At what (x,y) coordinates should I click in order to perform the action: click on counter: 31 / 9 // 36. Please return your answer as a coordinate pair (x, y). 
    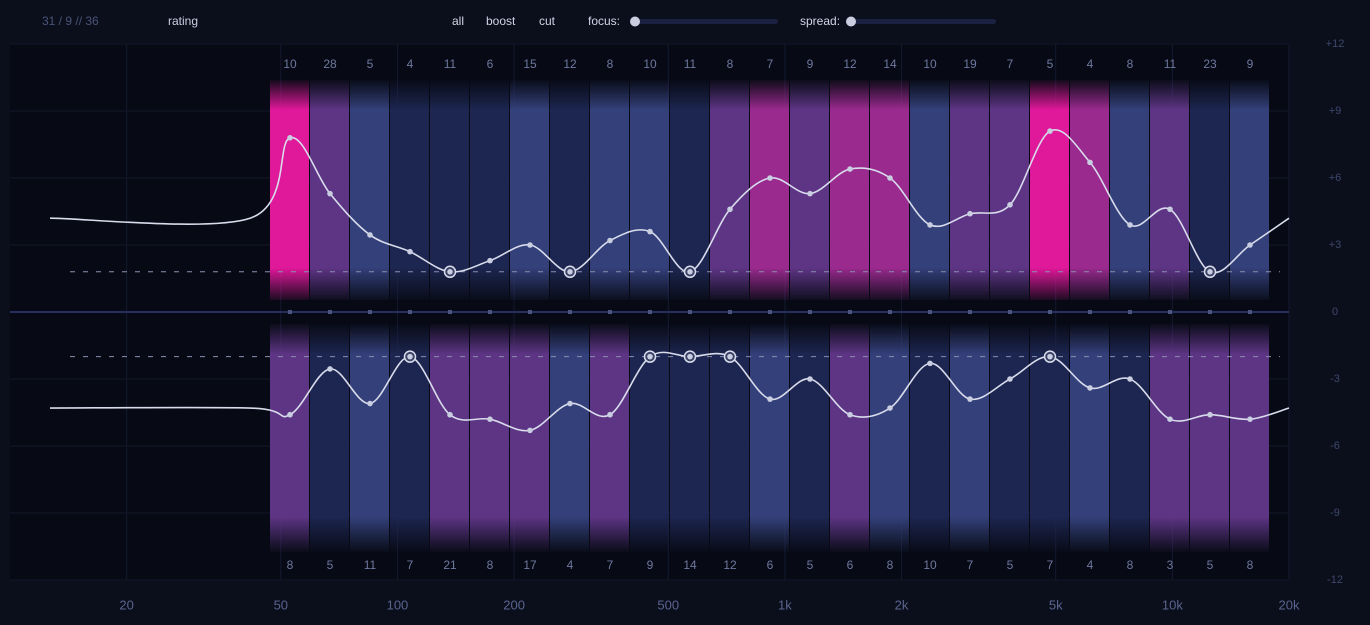
    Looking at the image, I should click on (70, 21).